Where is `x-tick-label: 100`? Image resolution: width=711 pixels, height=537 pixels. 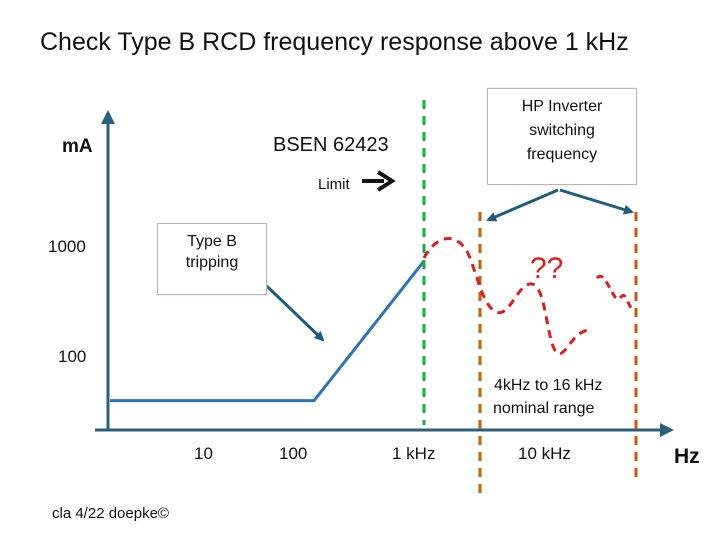
x-tick-label: 100 is located at coordinates (293, 453).